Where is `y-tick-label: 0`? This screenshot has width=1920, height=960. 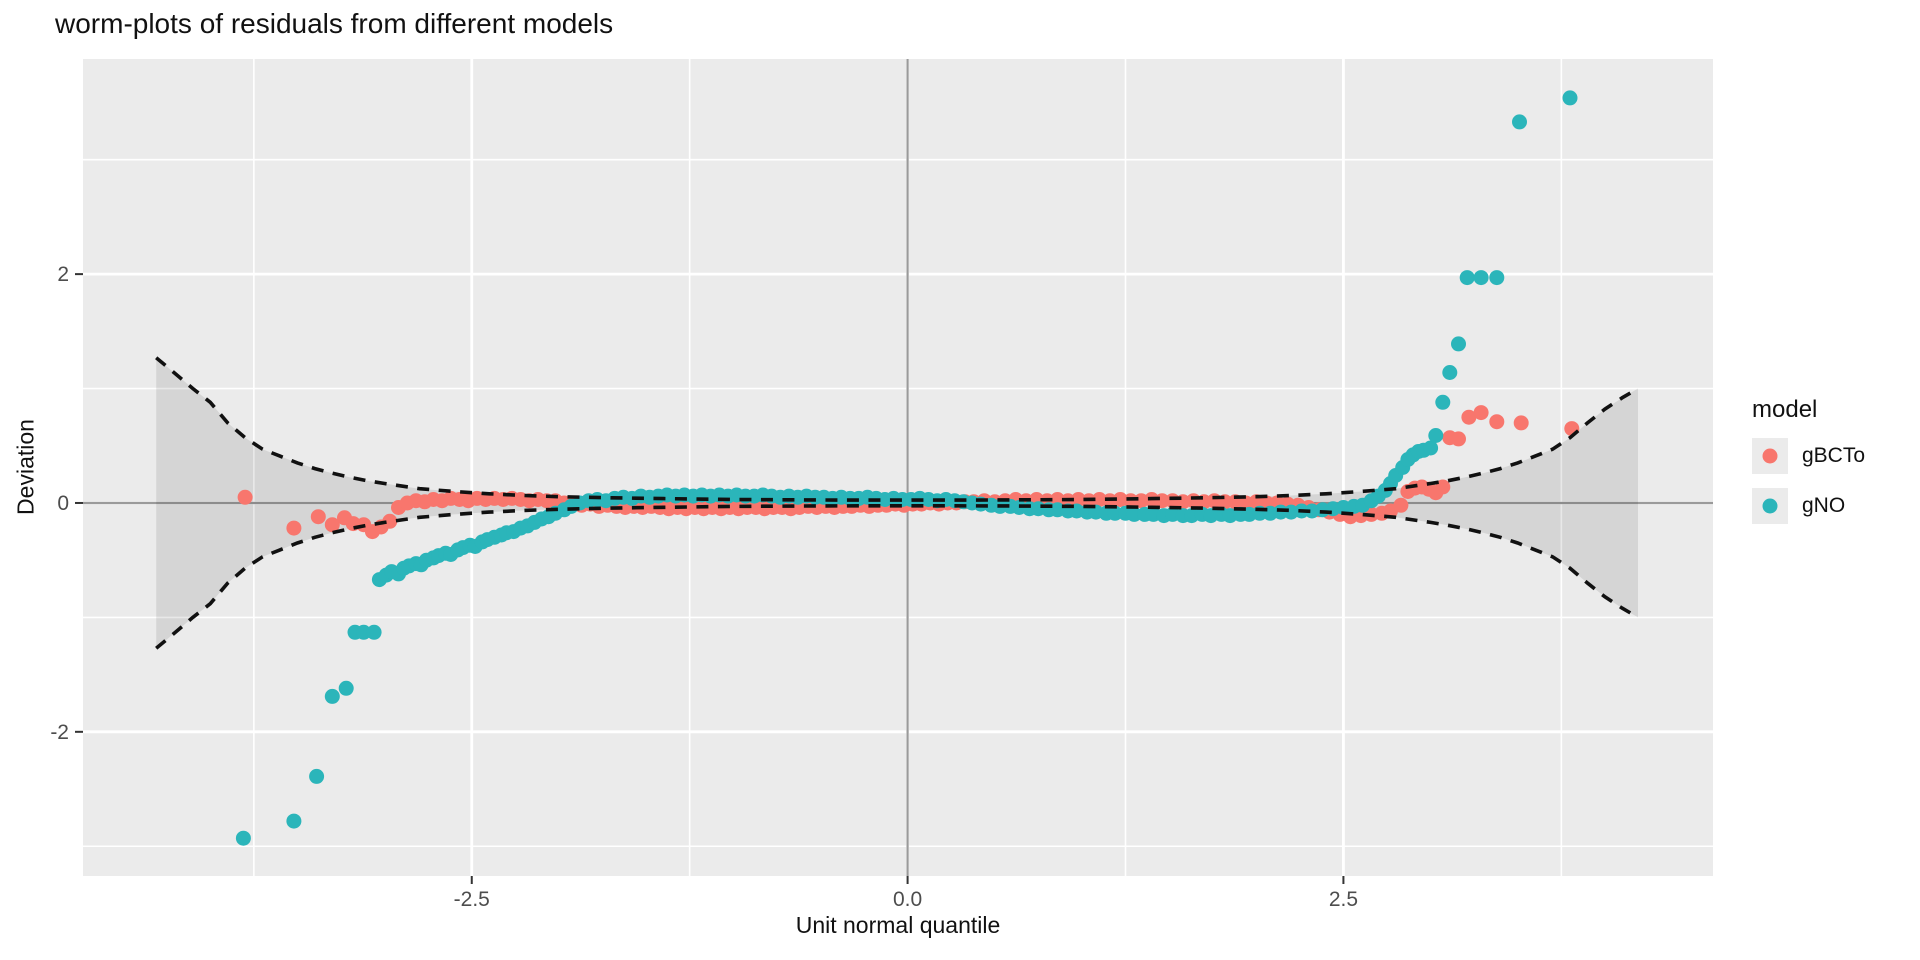 y-tick-label: 0 is located at coordinates (63, 503).